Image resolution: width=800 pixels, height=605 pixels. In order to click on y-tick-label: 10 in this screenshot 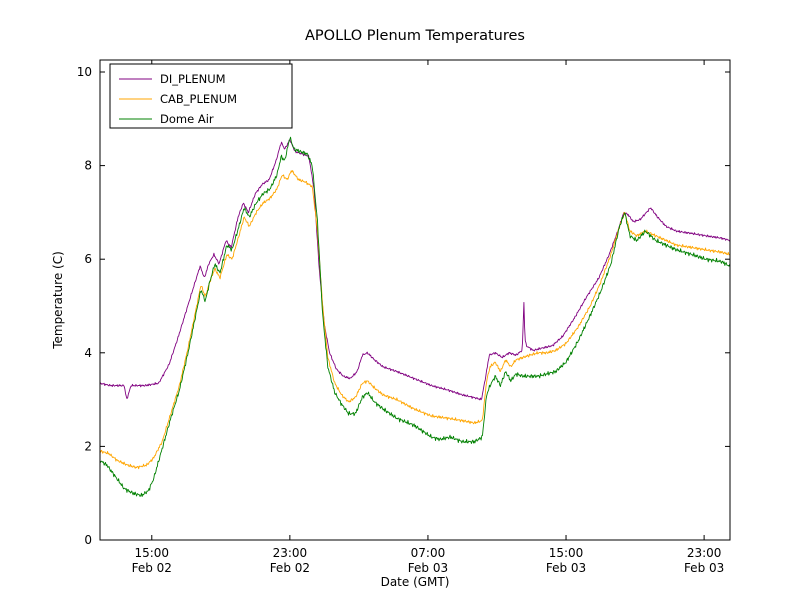, I will do `click(84, 72)`.